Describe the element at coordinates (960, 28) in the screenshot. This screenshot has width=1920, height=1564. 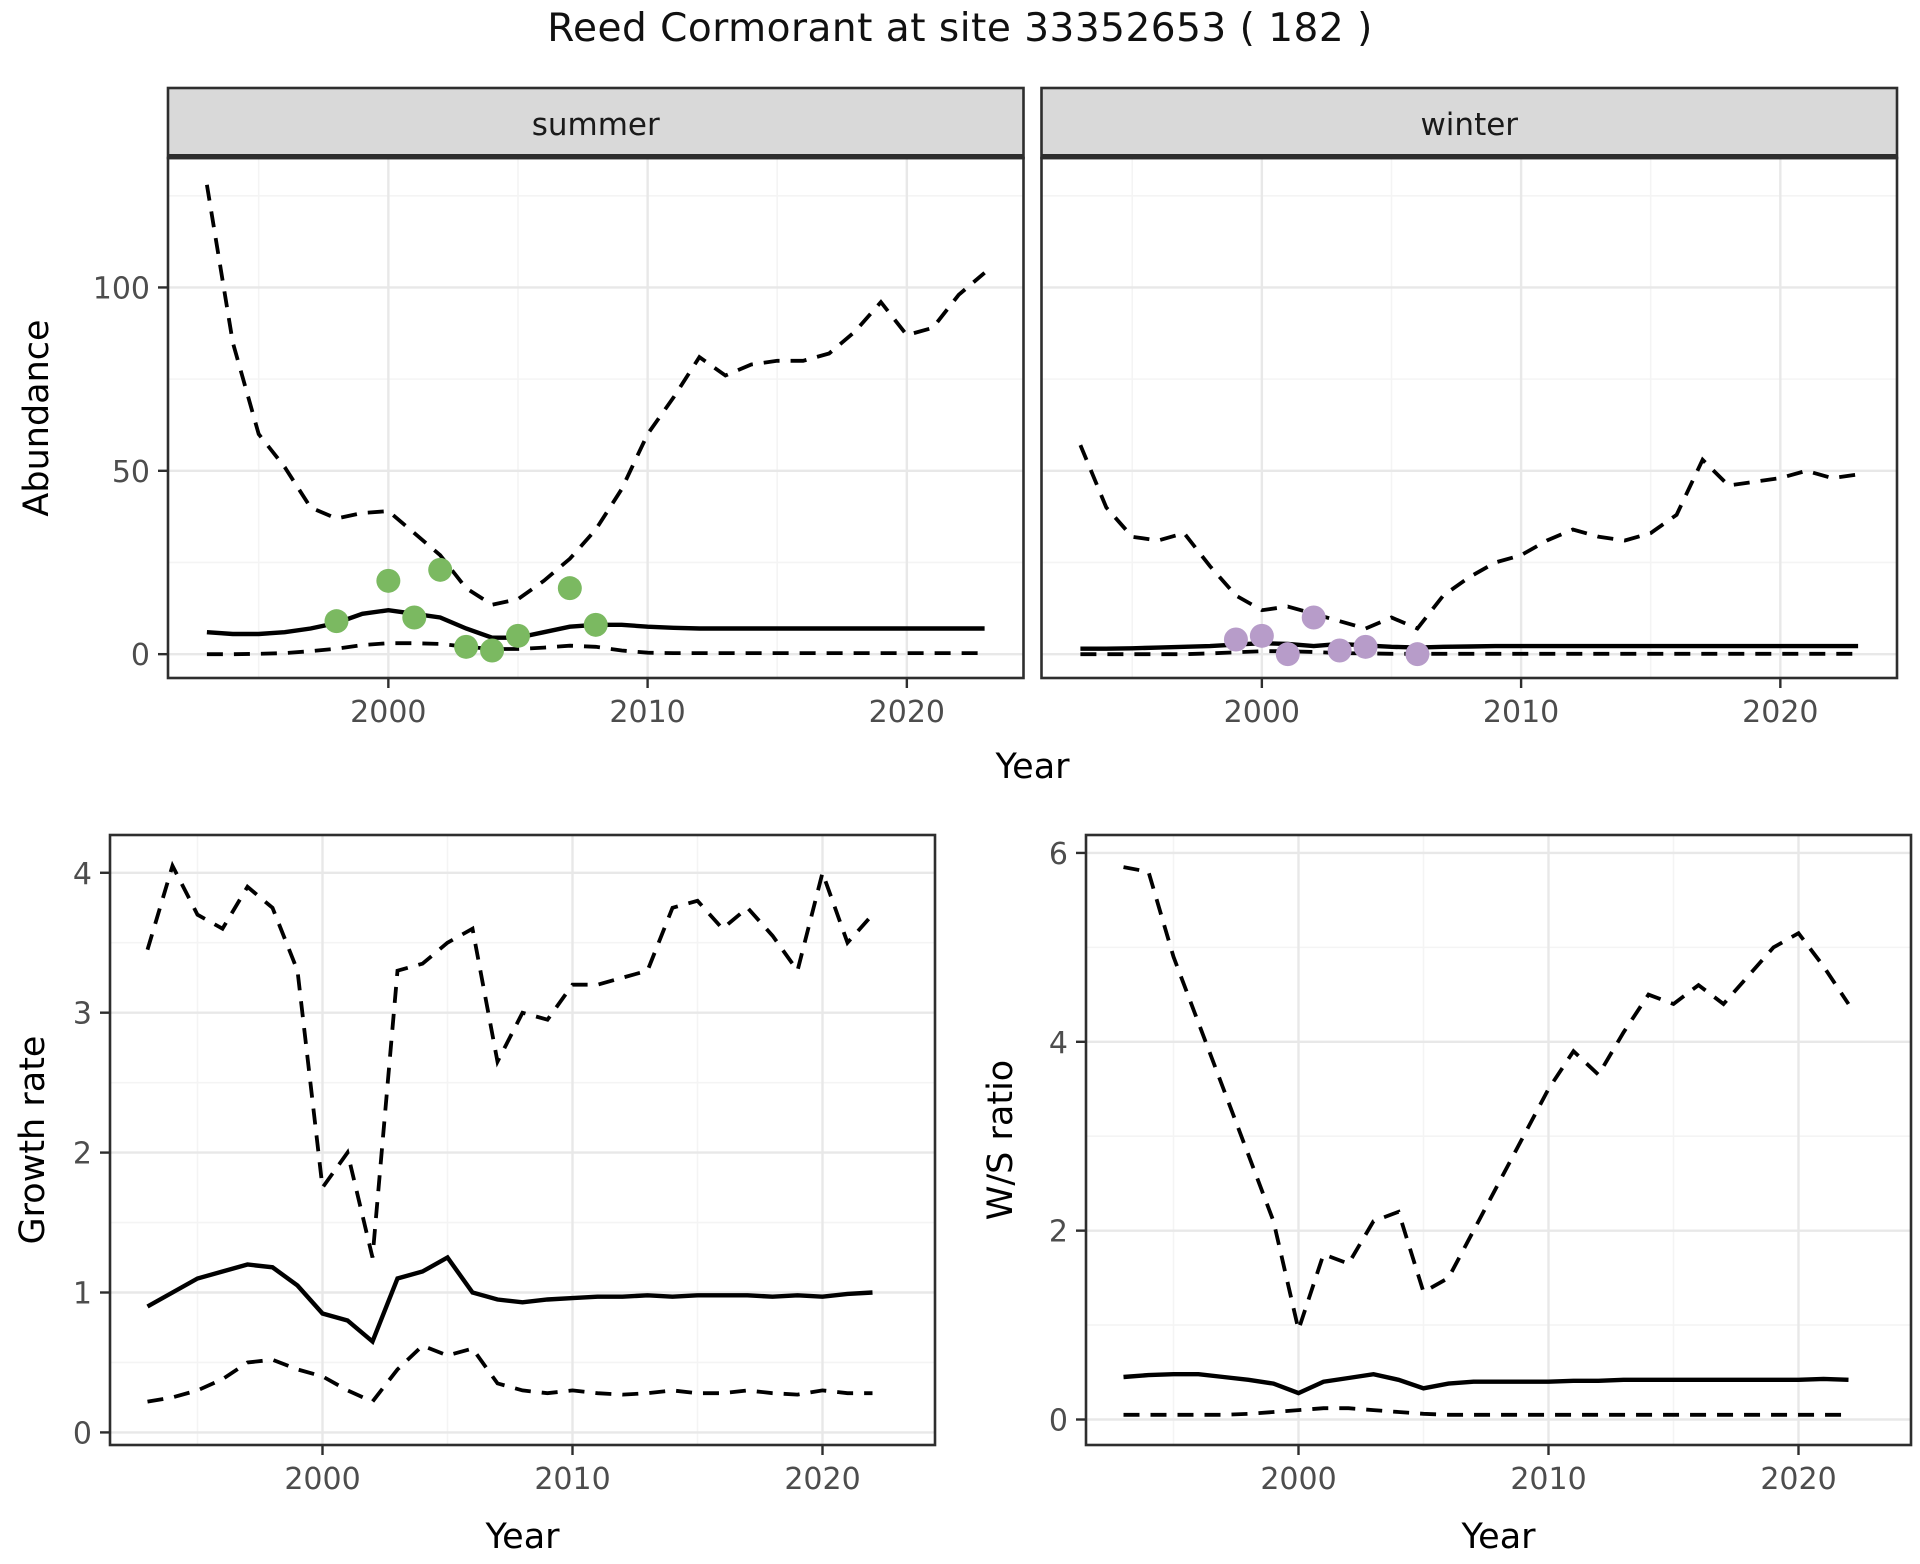
I see `chart-title: Reed Cormorant at site 33352653 ( 182 )` at that location.